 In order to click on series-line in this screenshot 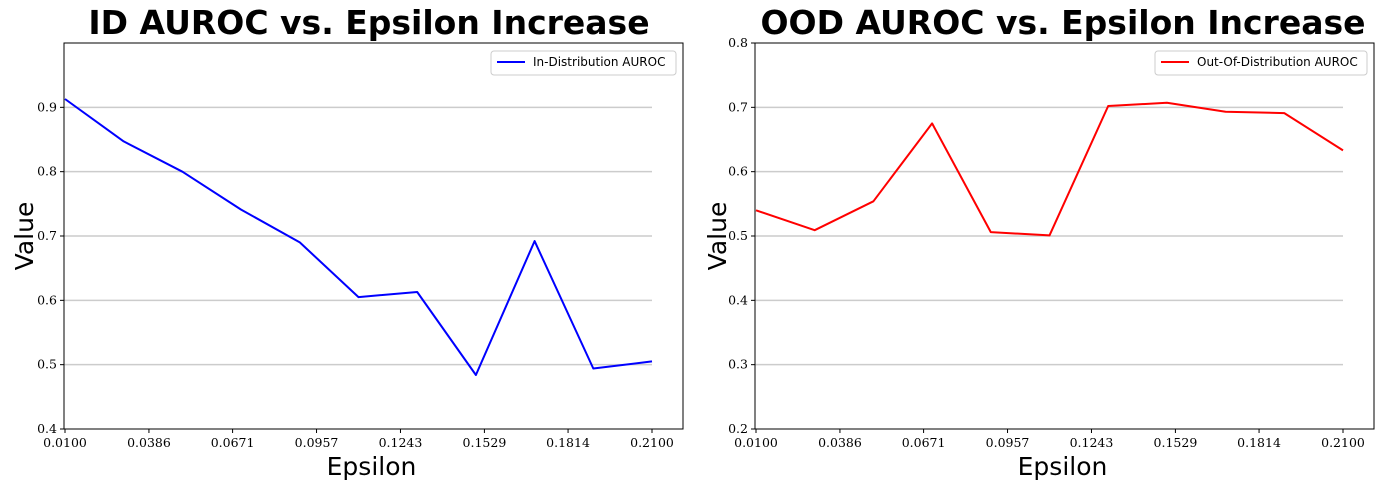, I will do `click(1049, 169)`.